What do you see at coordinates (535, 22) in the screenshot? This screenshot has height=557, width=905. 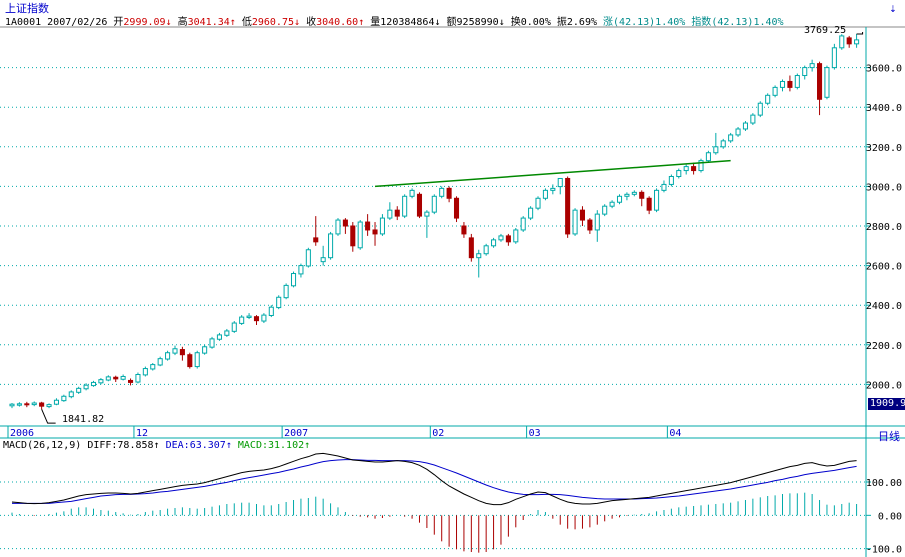 I see `turnover-value: 0.00%` at bounding box center [535, 22].